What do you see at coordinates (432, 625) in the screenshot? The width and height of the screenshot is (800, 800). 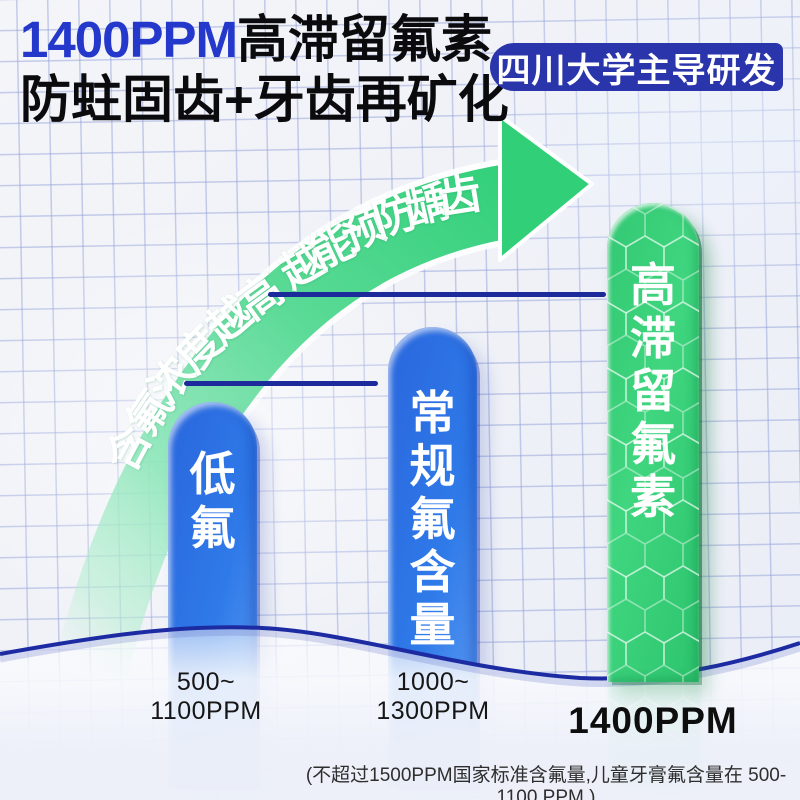 I see `bar-label-char: 量` at bounding box center [432, 625].